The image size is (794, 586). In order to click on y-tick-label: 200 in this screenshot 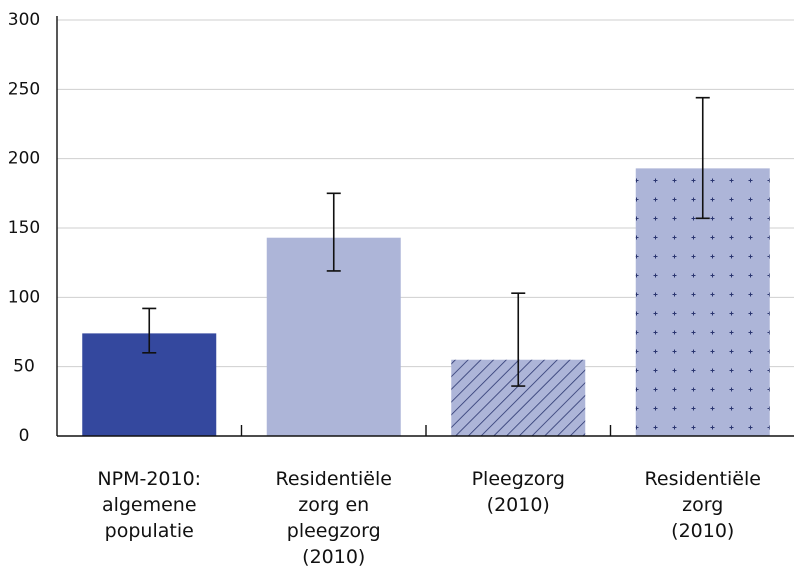, I will do `click(24, 159)`.